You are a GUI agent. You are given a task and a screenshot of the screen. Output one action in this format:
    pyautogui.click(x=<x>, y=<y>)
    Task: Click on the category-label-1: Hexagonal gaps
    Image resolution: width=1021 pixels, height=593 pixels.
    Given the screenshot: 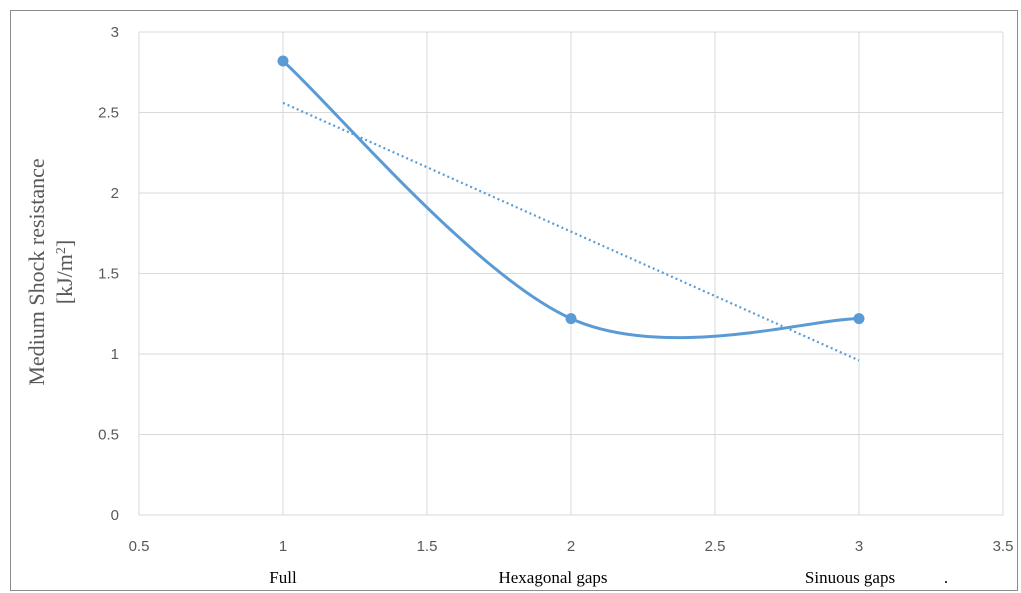 What is the action you would take?
    pyautogui.click(x=552, y=577)
    